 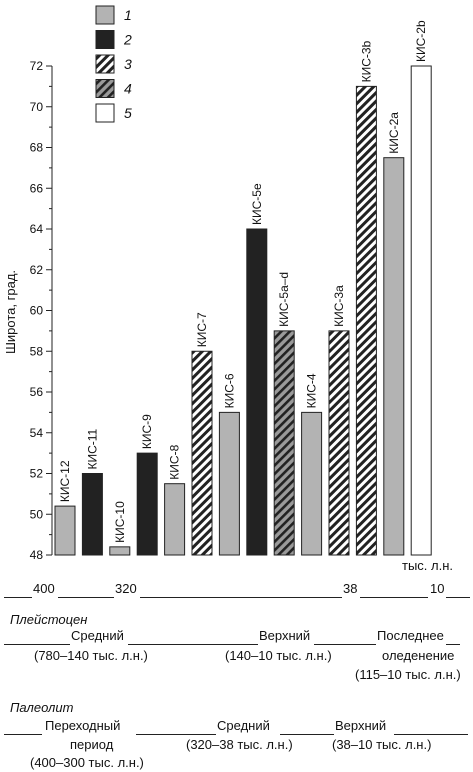 What do you see at coordinates (91, 655) in the screenshot?
I see `pleistocene-middle-range: (780–140 тыс. л.н.)` at bounding box center [91, 655].